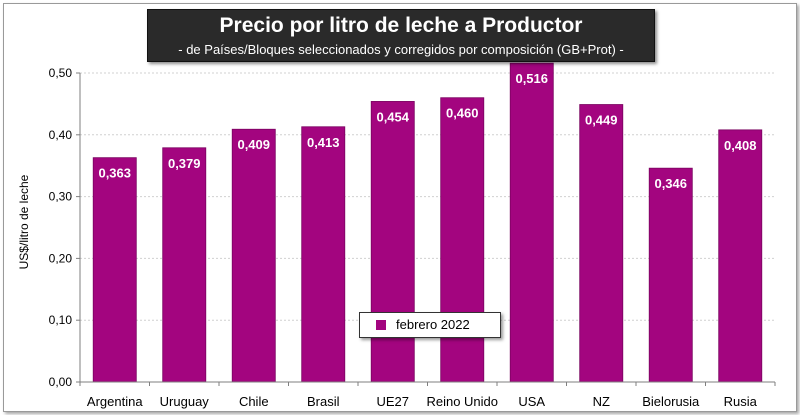 This screenshot has width=800, height=415. What do you see at coordinates (61, 258) in the screenshot?
I see `y-tick-label: 0,20` at bounding box center [61, 258].